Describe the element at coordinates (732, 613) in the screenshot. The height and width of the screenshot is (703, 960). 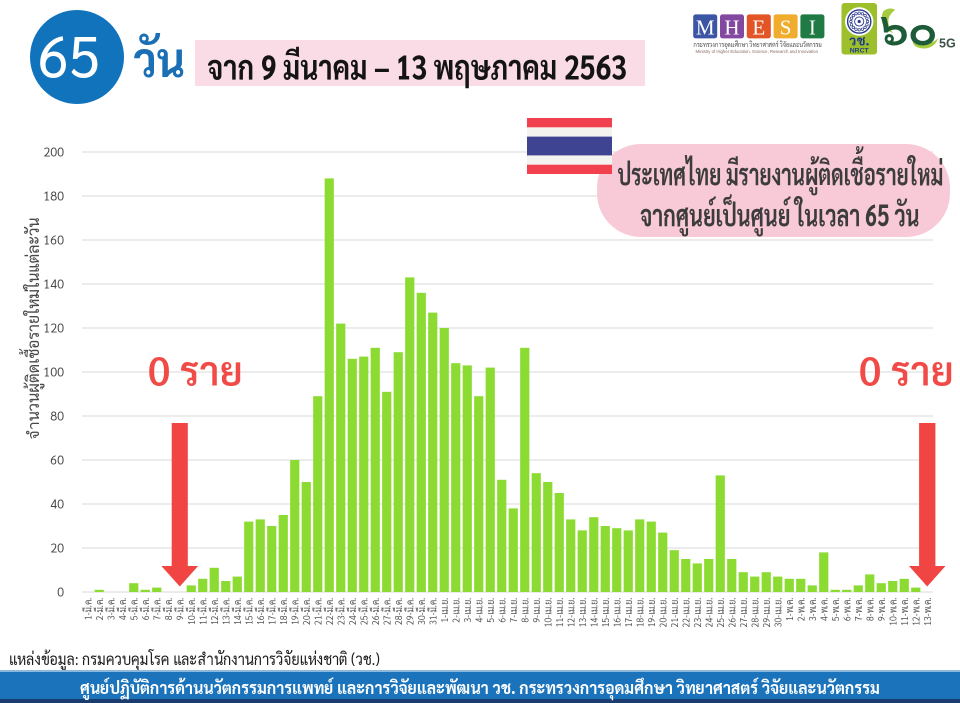
I see `svg-text: 26-เม.ย.` at that location.